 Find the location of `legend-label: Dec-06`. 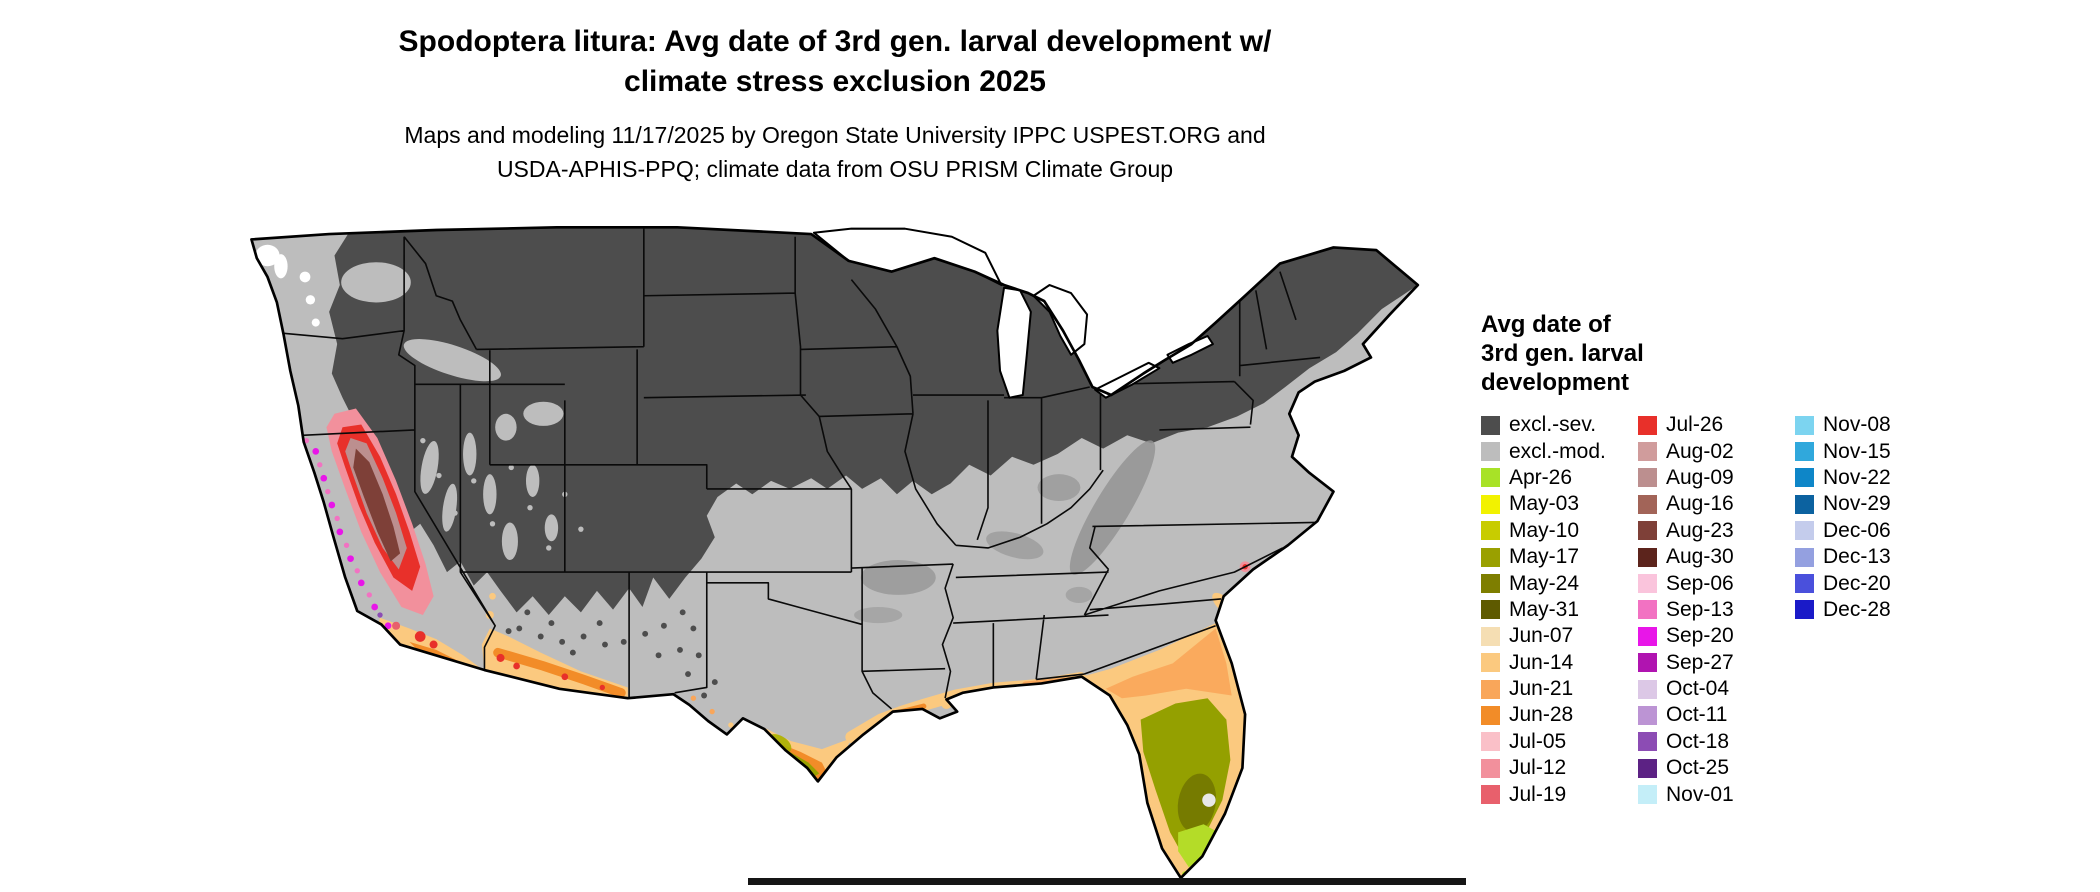

legend-label: Dec-06 is located at coordinates (1857, 530).